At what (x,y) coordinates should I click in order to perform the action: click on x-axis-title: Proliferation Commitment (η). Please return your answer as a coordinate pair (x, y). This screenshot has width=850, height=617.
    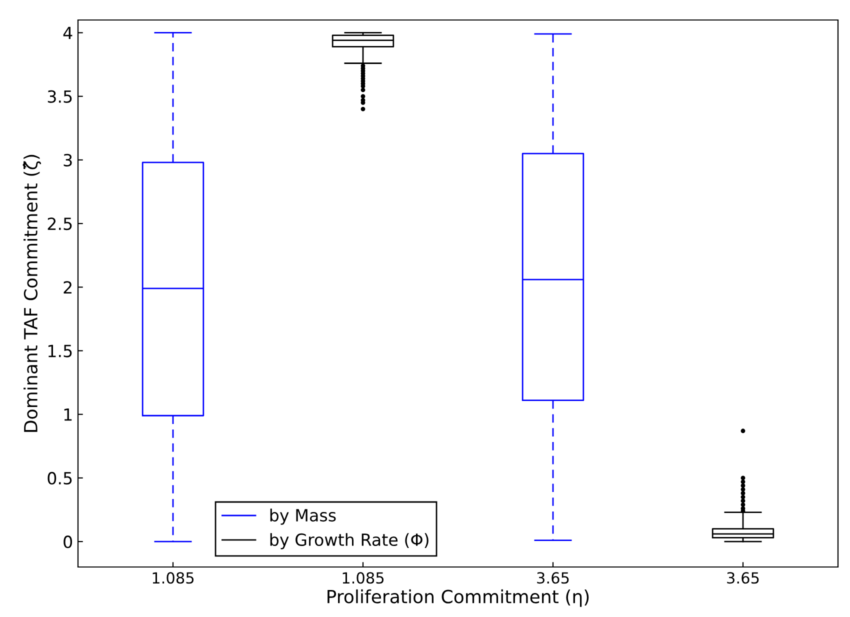
    Looking at the image, I should click on (458, 598).